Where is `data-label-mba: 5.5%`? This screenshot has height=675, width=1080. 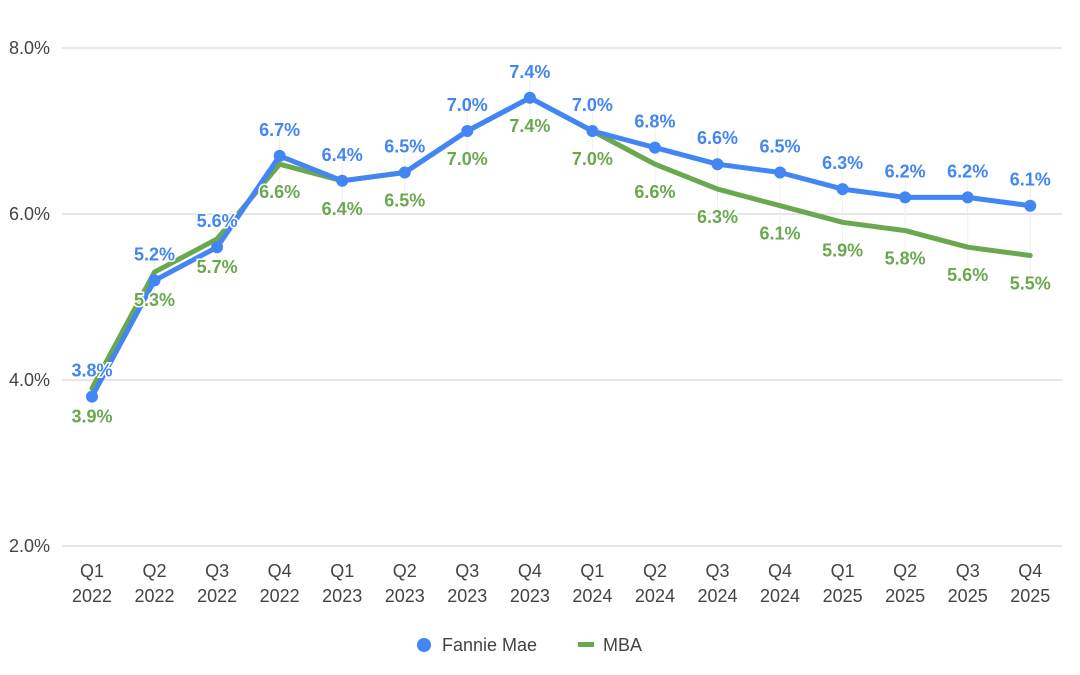 data-label-mba: 5.5% is located at coordinates (1030, 284).